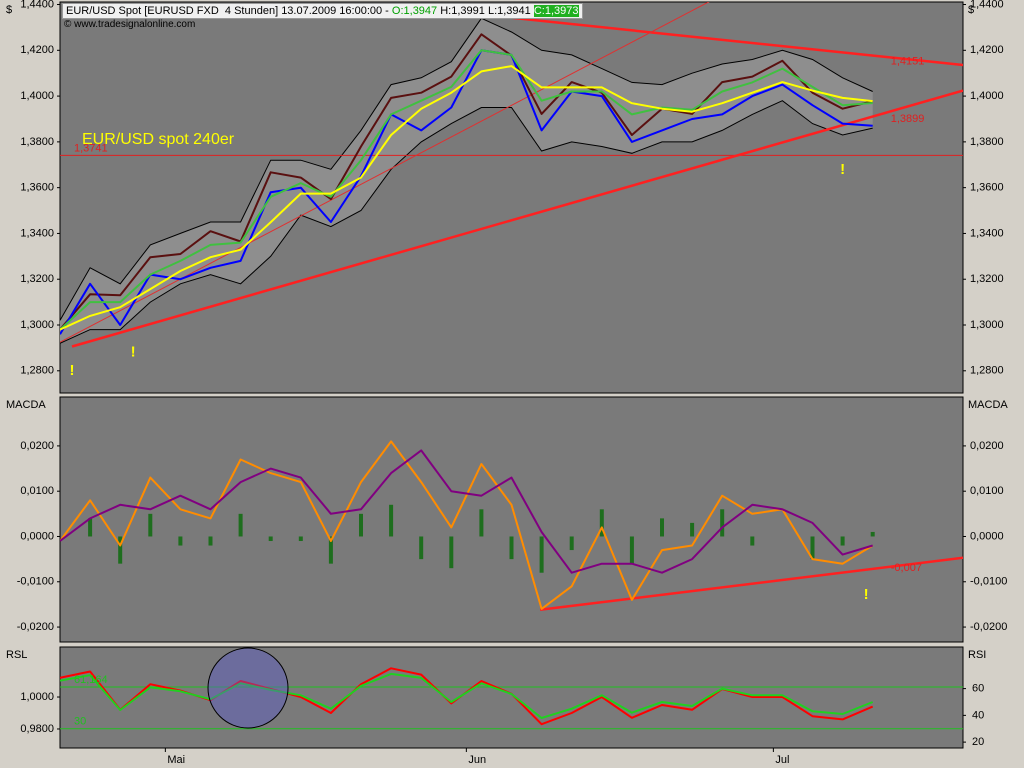 Image resolution: width=1024 pixels, height=768 pixels. Describe the element at coordinates (37, 188) in the screenshot. I see `y-tick-label: 1,3600` at that location.